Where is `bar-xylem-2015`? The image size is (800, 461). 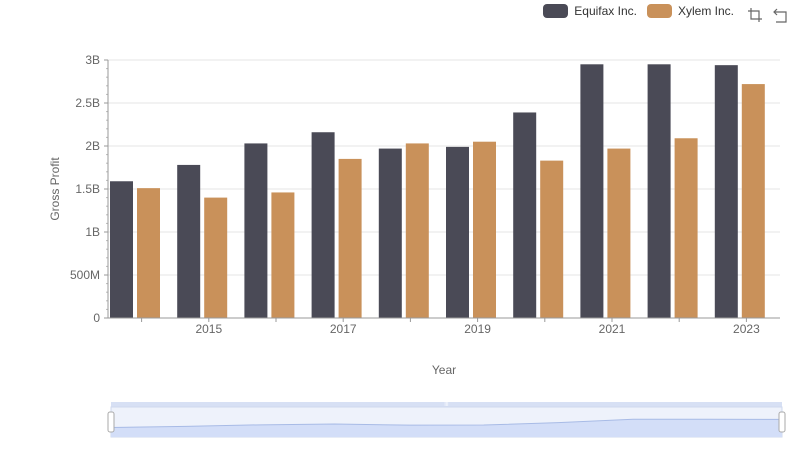 bar-xylem-2015 is located at coordinates (216, 257).